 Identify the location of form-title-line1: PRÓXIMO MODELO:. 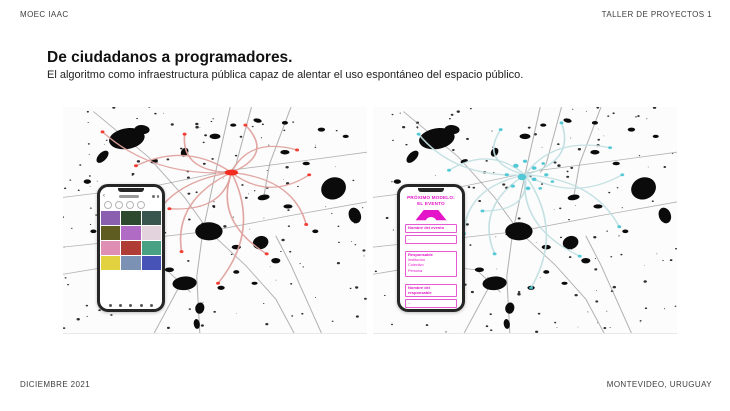
(431, 197).